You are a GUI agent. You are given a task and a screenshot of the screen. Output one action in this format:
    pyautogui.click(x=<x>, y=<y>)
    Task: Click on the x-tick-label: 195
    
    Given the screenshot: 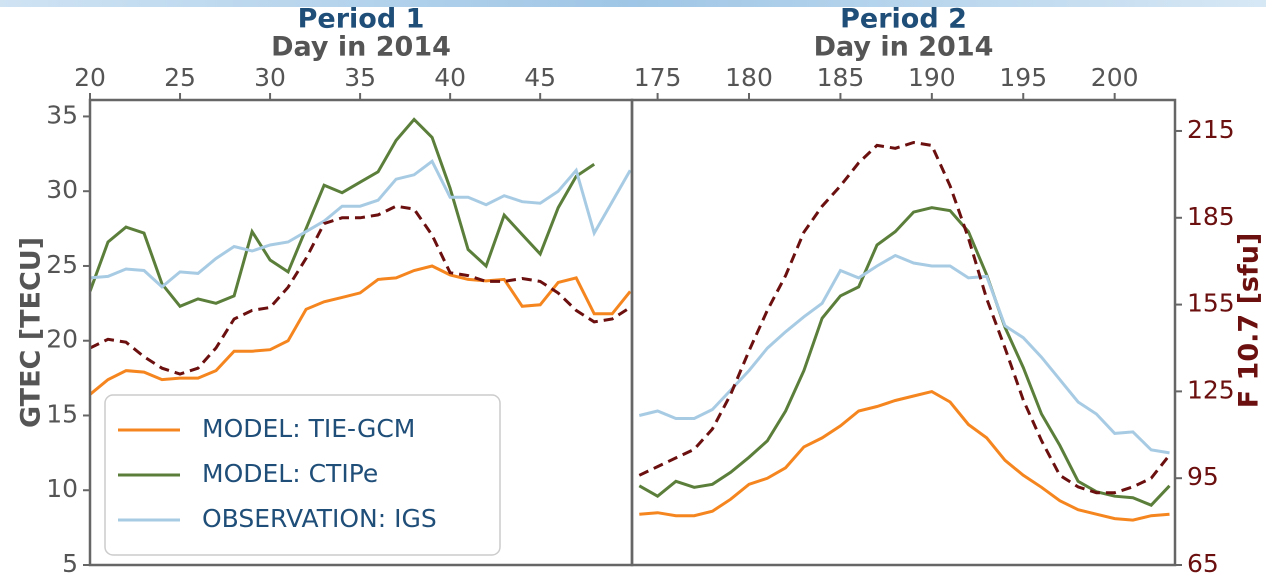 What is the action you would take?
    pyautogui.click(x=1023, y=77)
    